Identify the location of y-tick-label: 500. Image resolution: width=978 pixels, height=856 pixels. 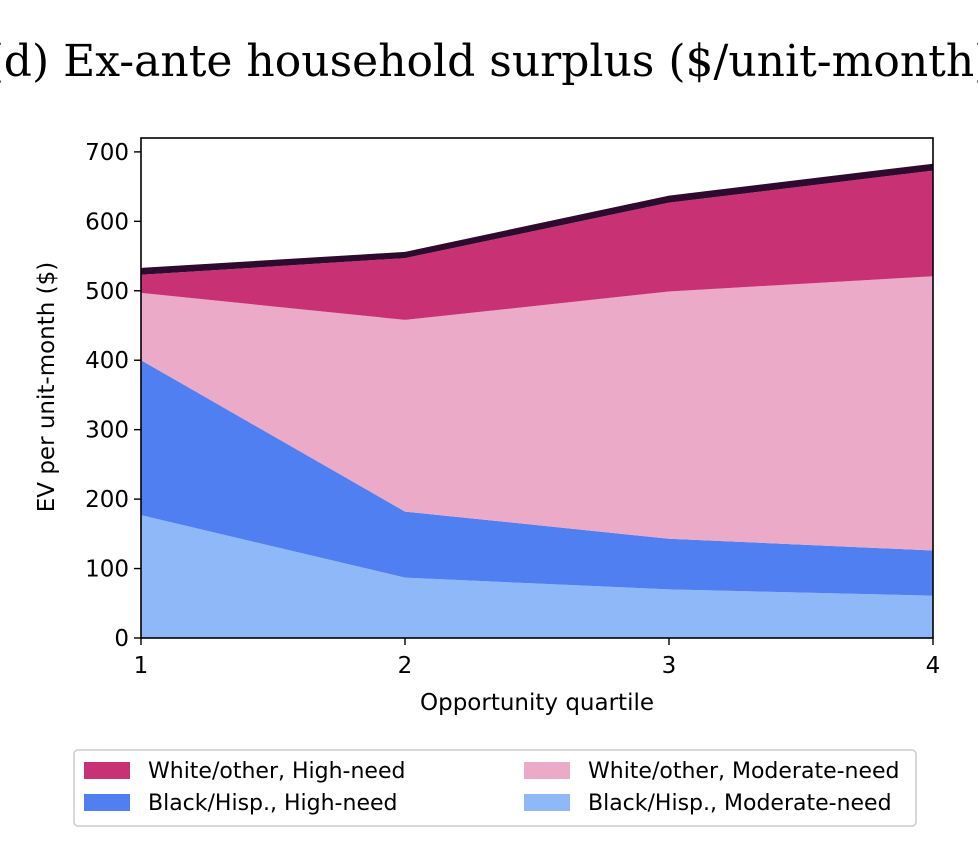
(107, 292).